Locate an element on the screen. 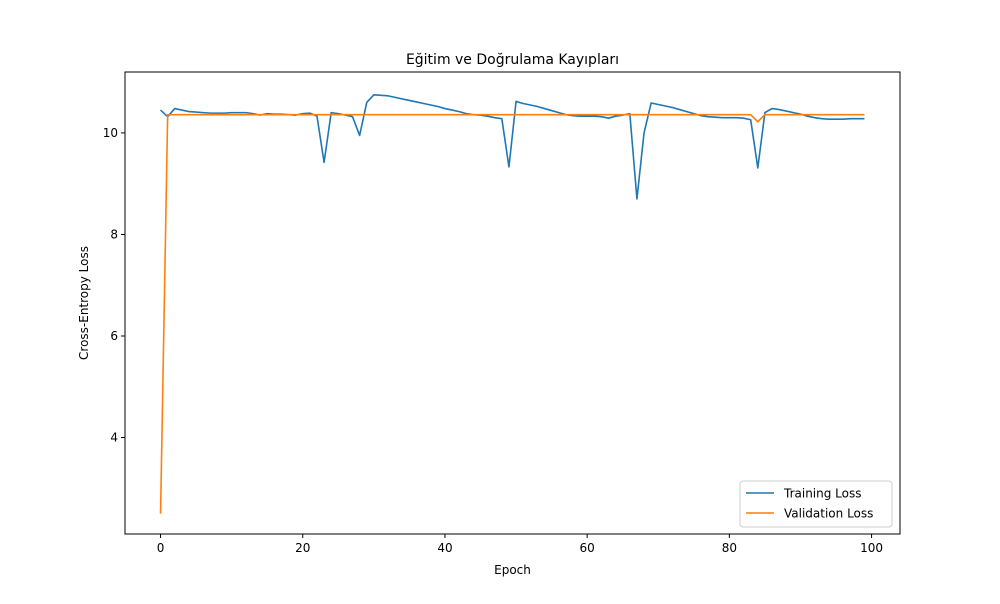 The height and width of the screenshot is (604, 1000). x-tick-label: 60 is located at coordinates (587, 548).